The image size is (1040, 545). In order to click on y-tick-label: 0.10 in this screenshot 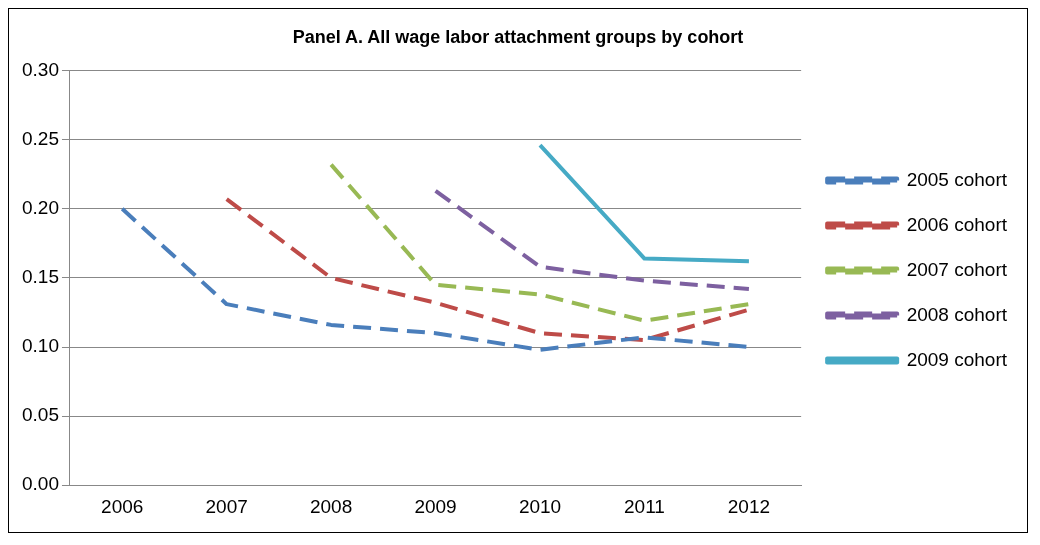, I will do `click(40, 346)`.